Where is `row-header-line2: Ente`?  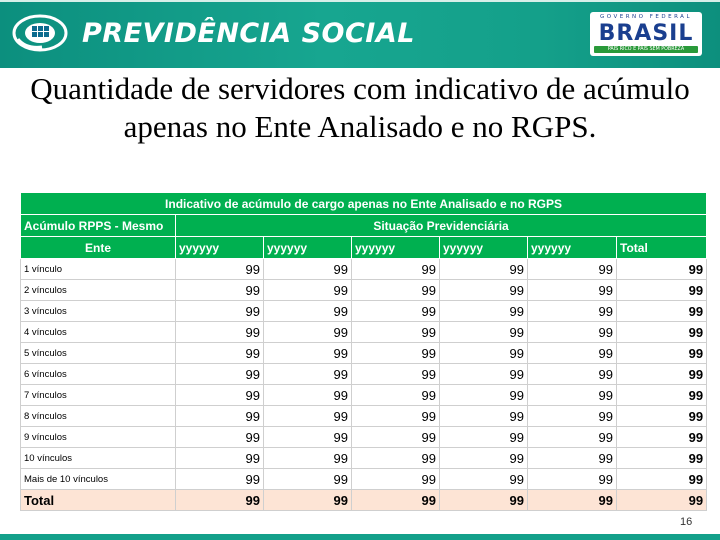
row-header-line2: Ente is located at coordinates (98, 247).